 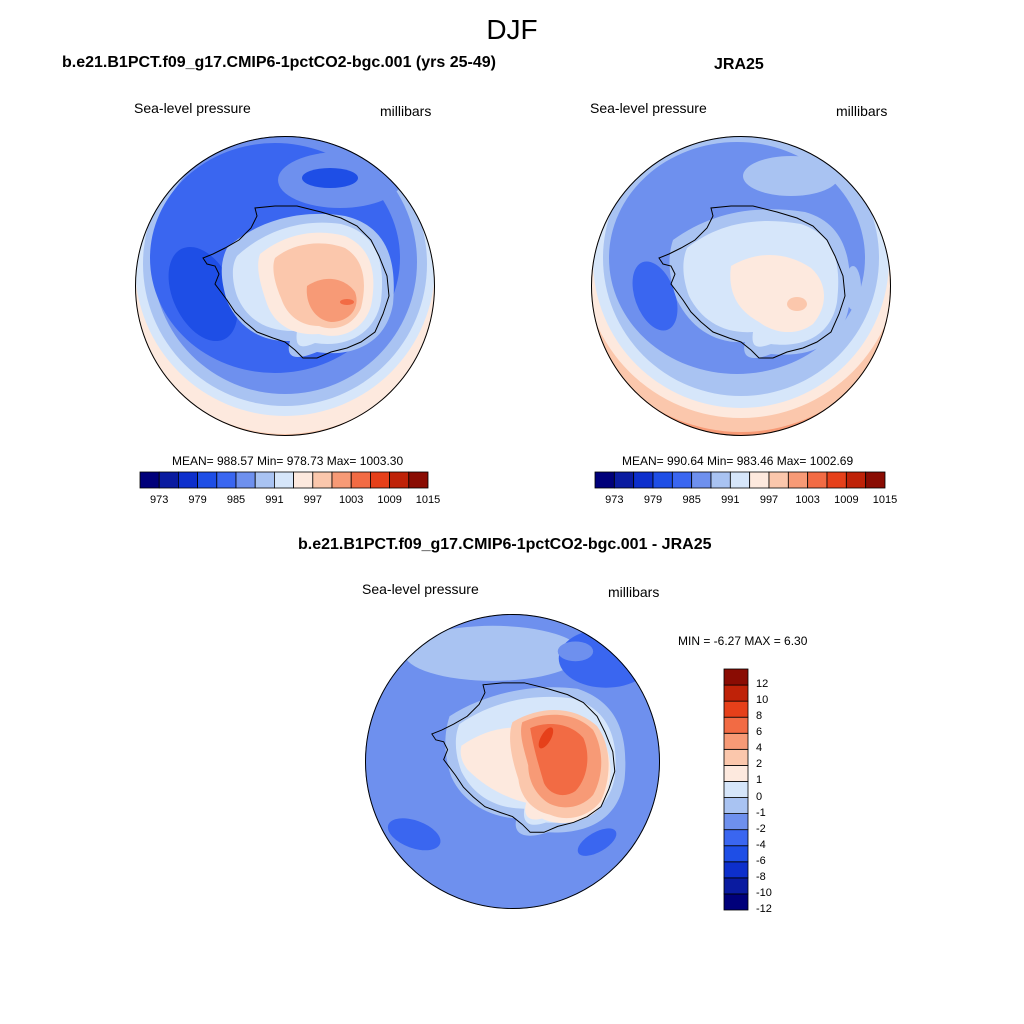 I want to click on panel3-colorbar, so click(x=736, y=789).